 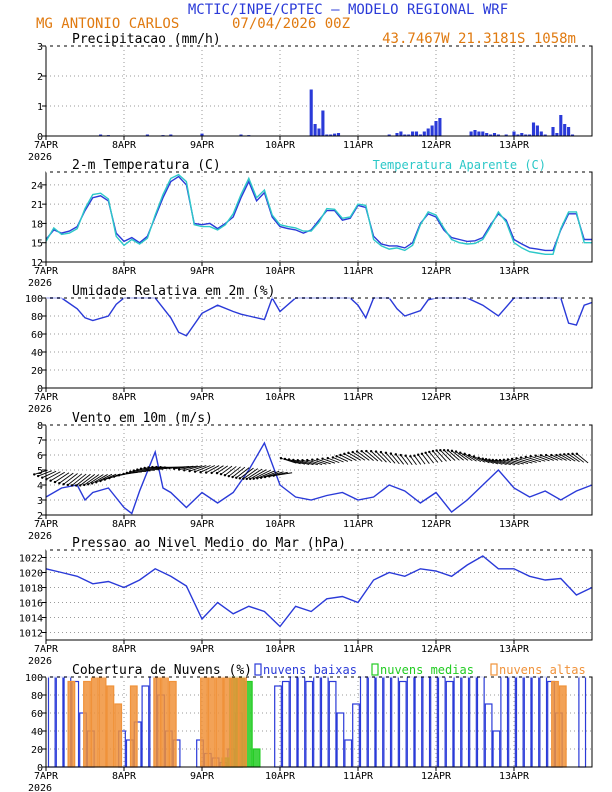 What do you see at coordinates (37, 205) in the screenshot?
I see `y-tick-label: 21` at bounding box center [37, 205].